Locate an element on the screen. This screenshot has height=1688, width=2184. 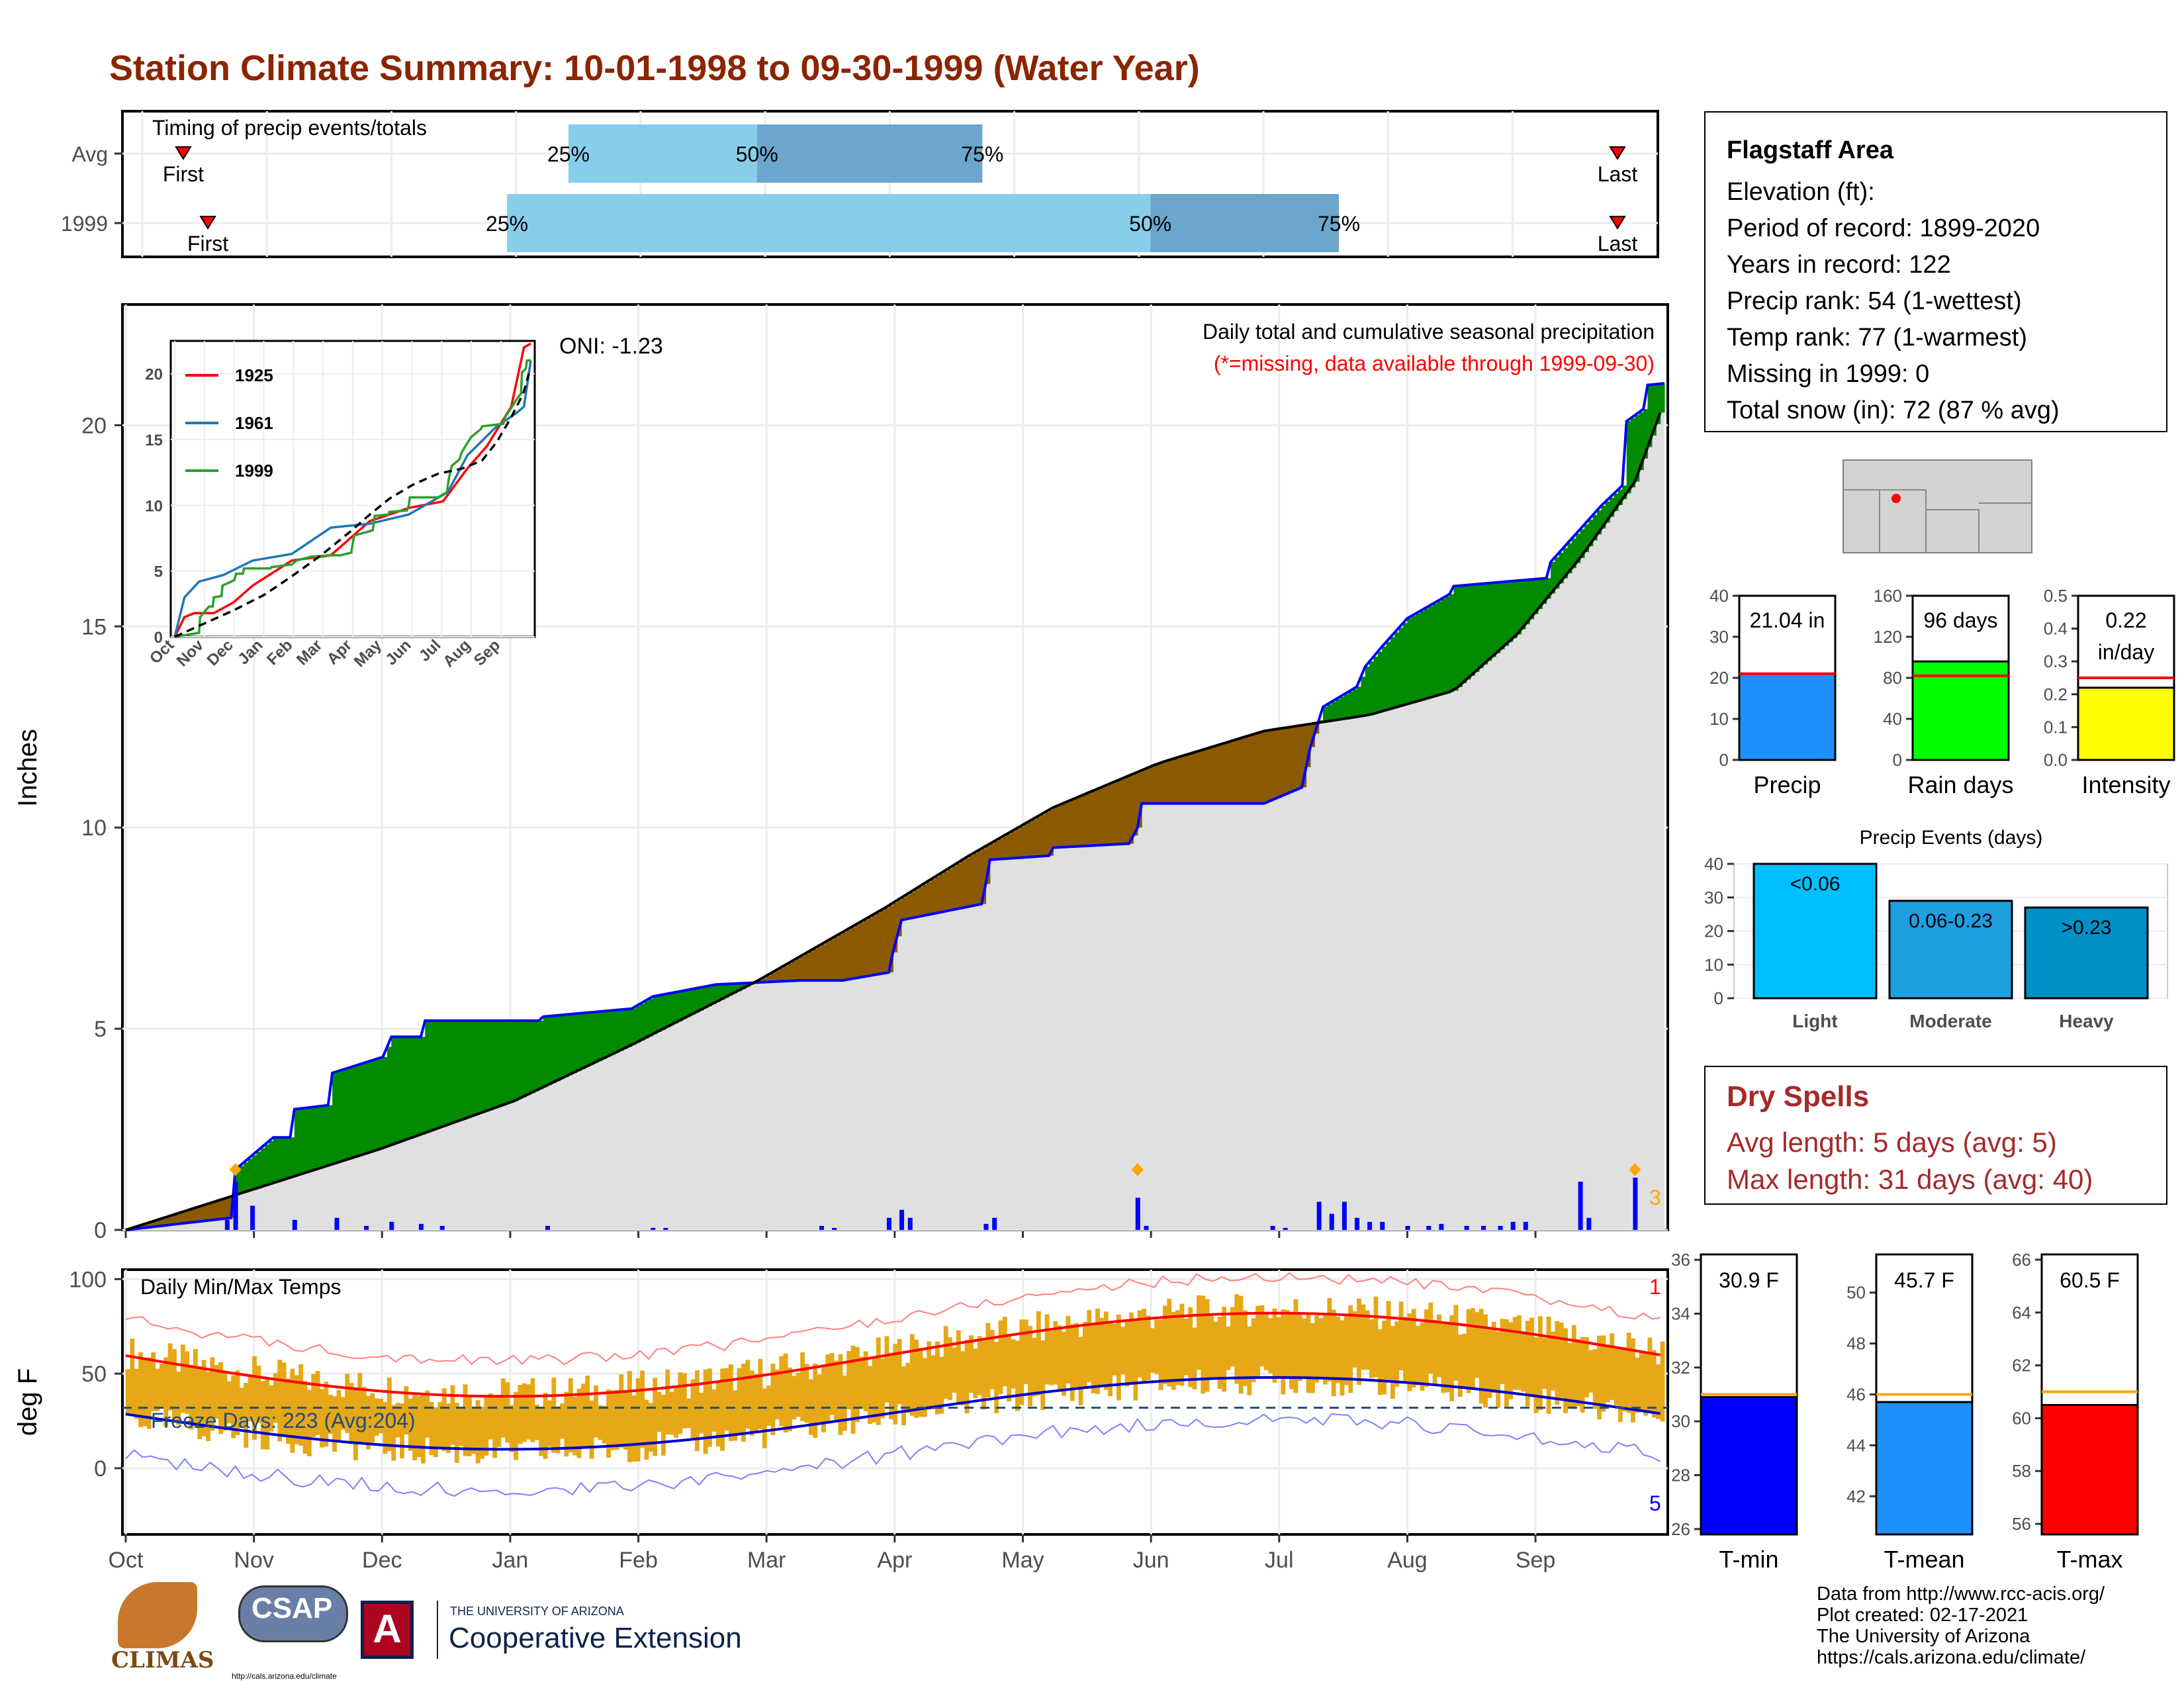
station-snow: Total snow (in): 72 (87 % avg) is located at coordinates (1894, 410).